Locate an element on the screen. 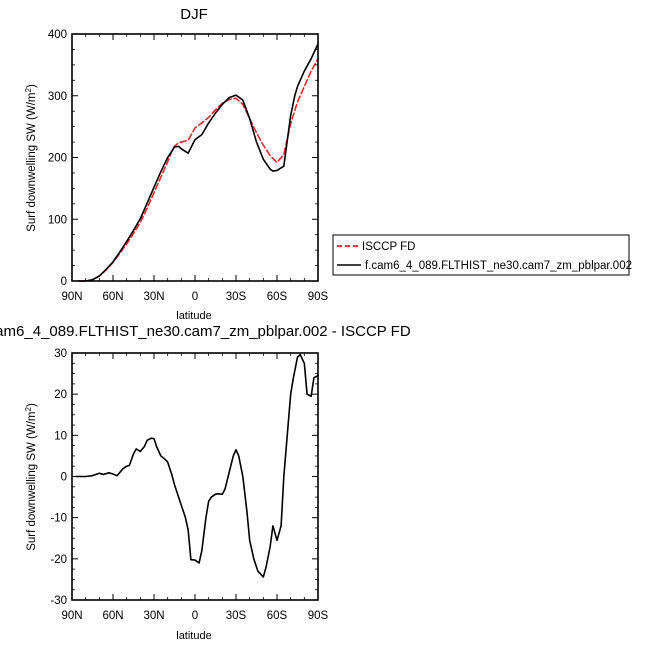 The height and width of the screenshot is (645, 650). bottom-x-axis-label: latitude is located at coordinates (193, 636).